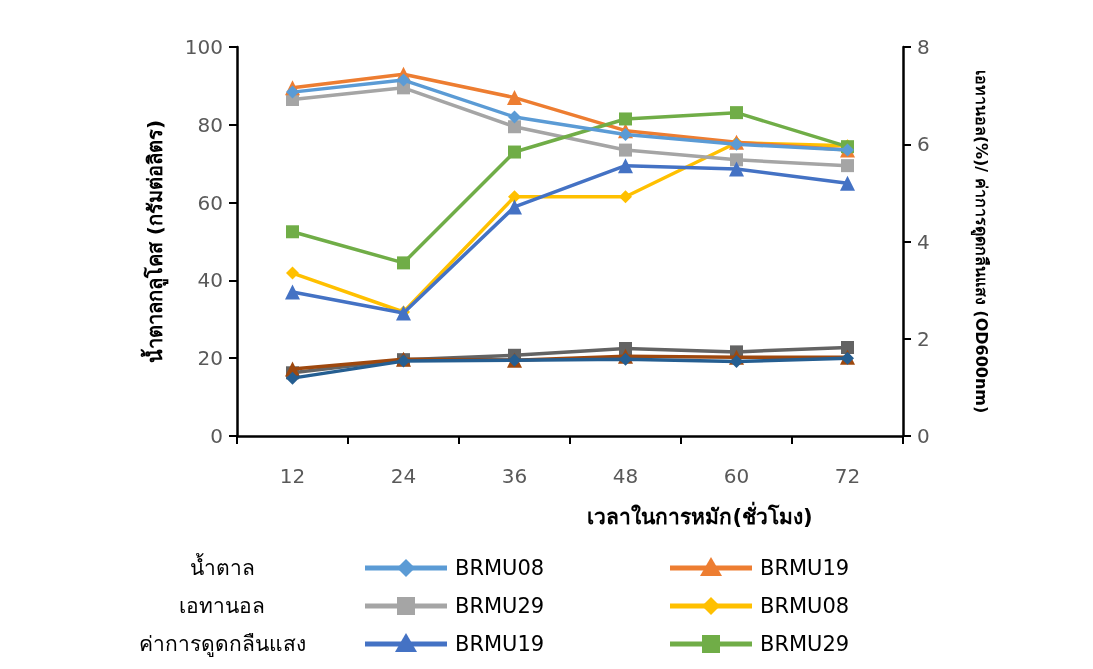  What do you see at coordinates (210, 202) in the screenshot?
I see `y-tick-label: 60` at bounding box center [210, 202].